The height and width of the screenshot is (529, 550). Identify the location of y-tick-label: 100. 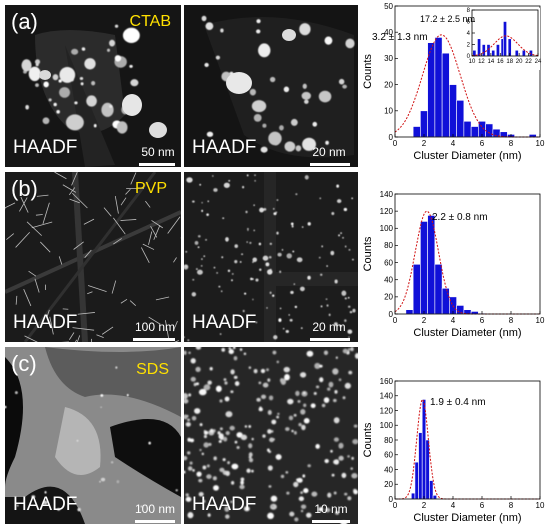
(387, 228).